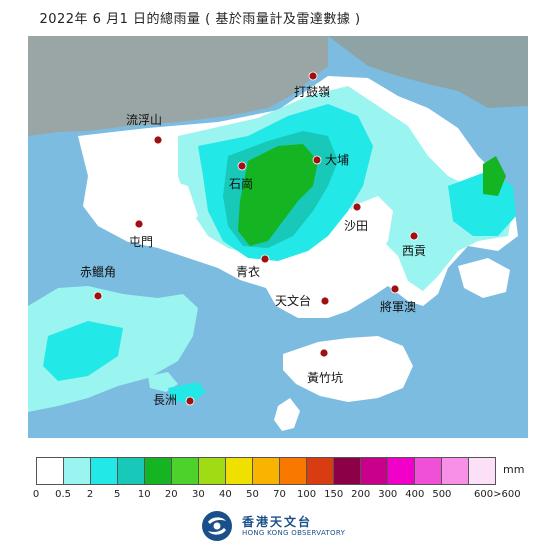  What do you see at coordinates (98, 272) in the screenshot?
I see `station-label: 赤鱲角` at bounding box center [98, 272].